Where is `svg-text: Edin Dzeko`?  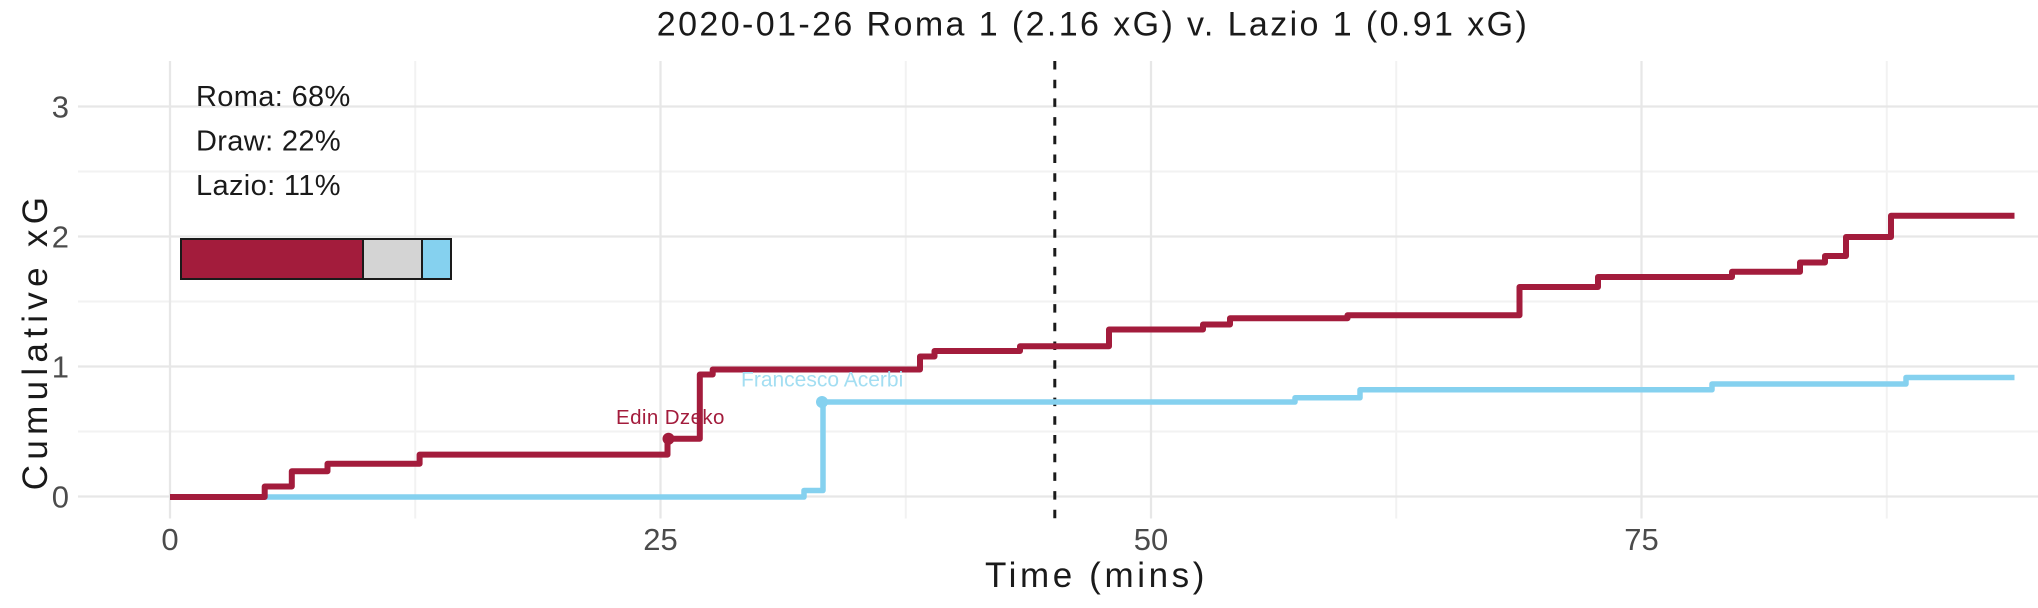 svg-text: Edin Dzeko is located at coordinates (670, 417).